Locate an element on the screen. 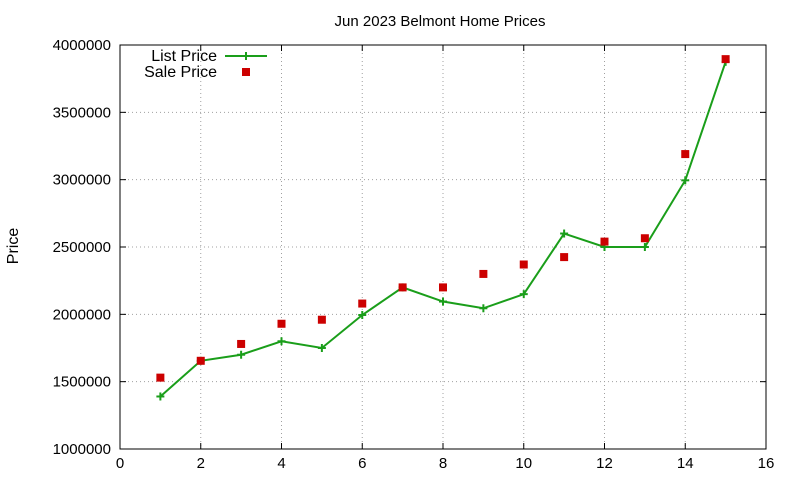 The width and height of the screenshot is (800, 480). y-axis-label: Price is located at coordinates (13, 246).